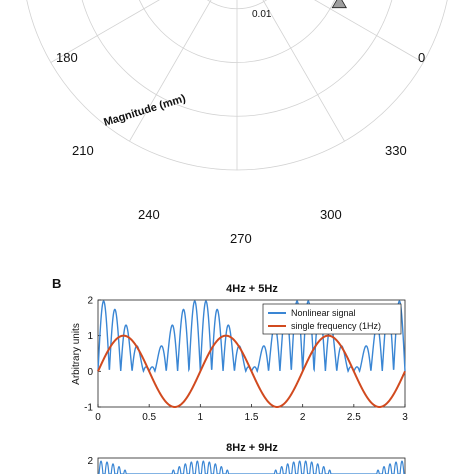 Image resolution: width=474 pixels, height=474 pixels. I want to click on x-tick-label: 1, so click(201, 417).